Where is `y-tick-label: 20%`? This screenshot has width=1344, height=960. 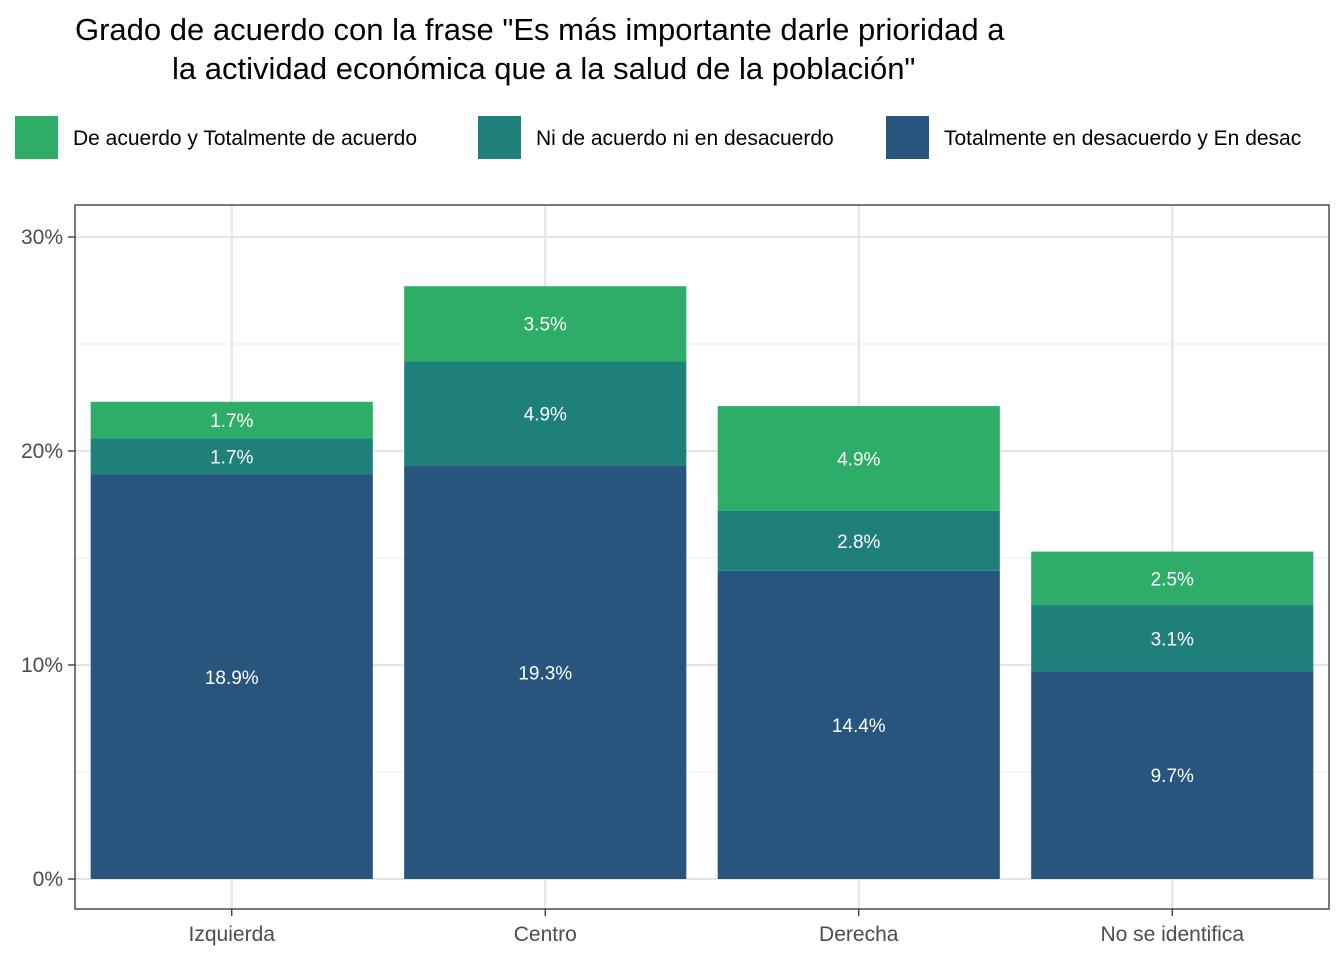 y-tick-label: 20% is located at coordinates (42, 451).